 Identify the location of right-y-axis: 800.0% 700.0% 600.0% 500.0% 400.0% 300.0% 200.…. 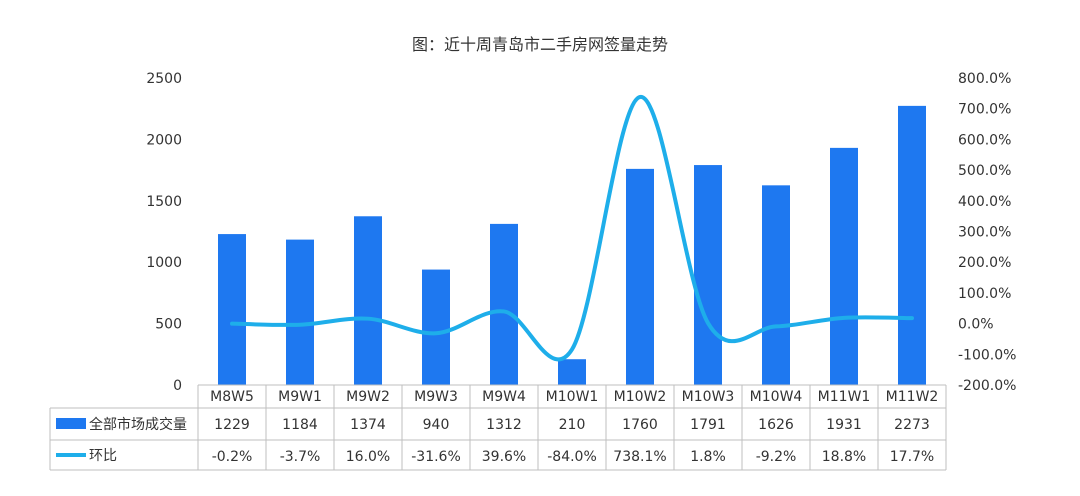
(987, 232).